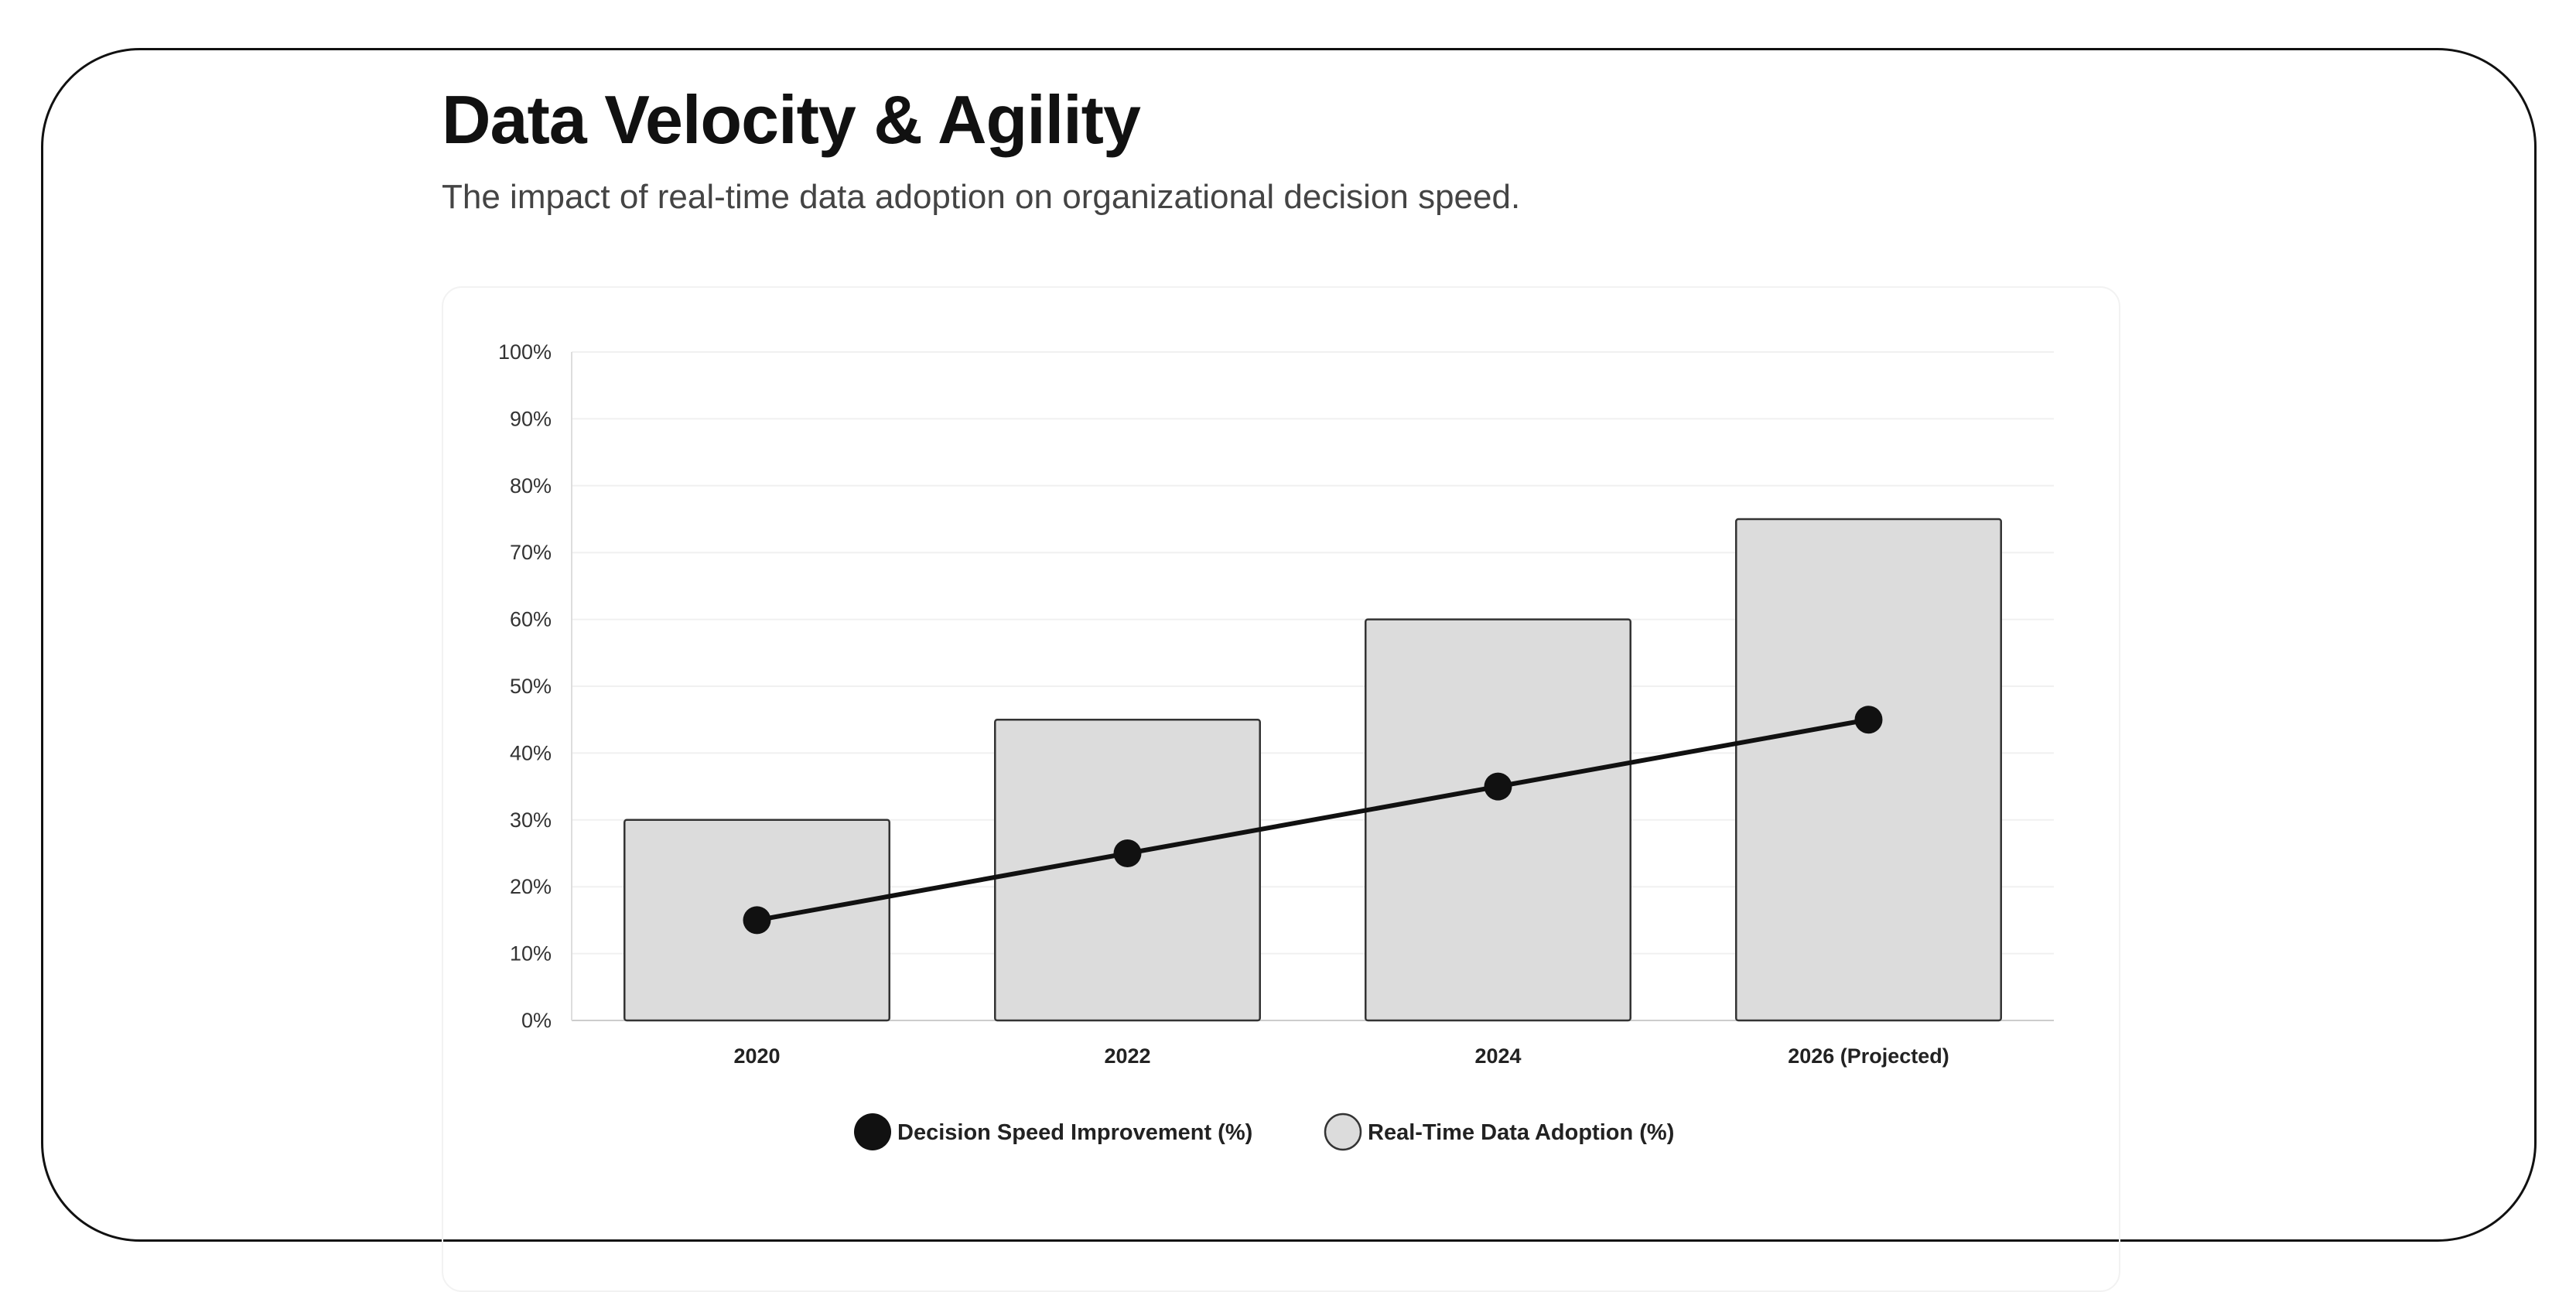 This screenshot has width=2576, height=1292. I want to click on y-tick-label: 80%, so click(531, 485).